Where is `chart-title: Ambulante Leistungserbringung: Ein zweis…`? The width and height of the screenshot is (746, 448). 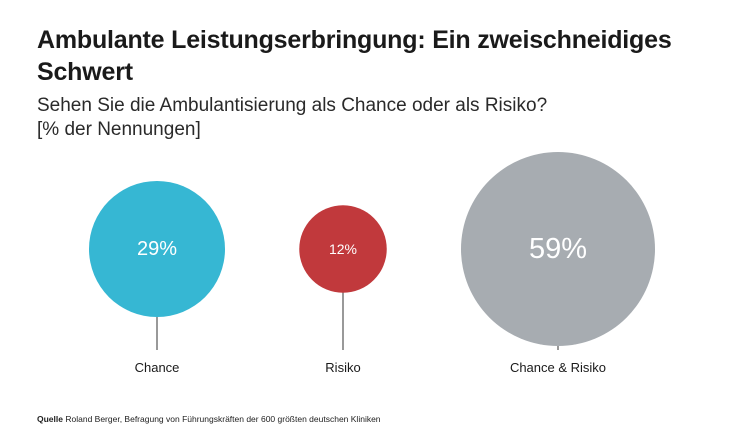
chart-title: Ambulante Leistungserbringung: Ein zweis… is located at coordinates (354, 56).